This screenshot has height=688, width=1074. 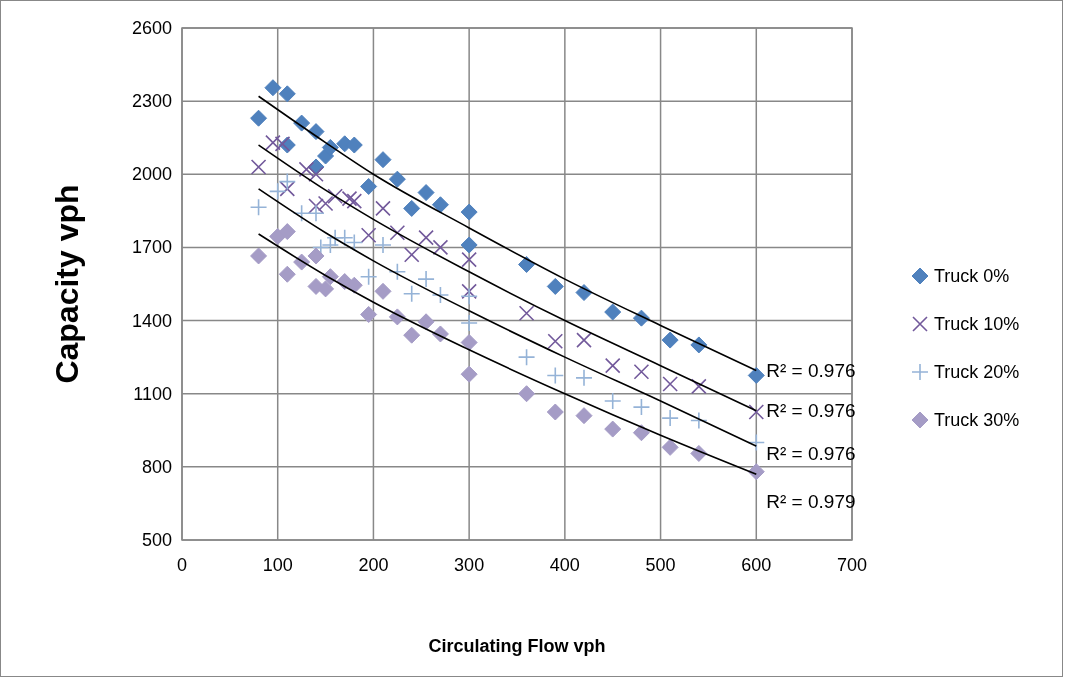 What do you see at coordinates (67, 284) in the screenshot?
I see `y-axis-title: Capacity vph` at bounding box center [67, 284].